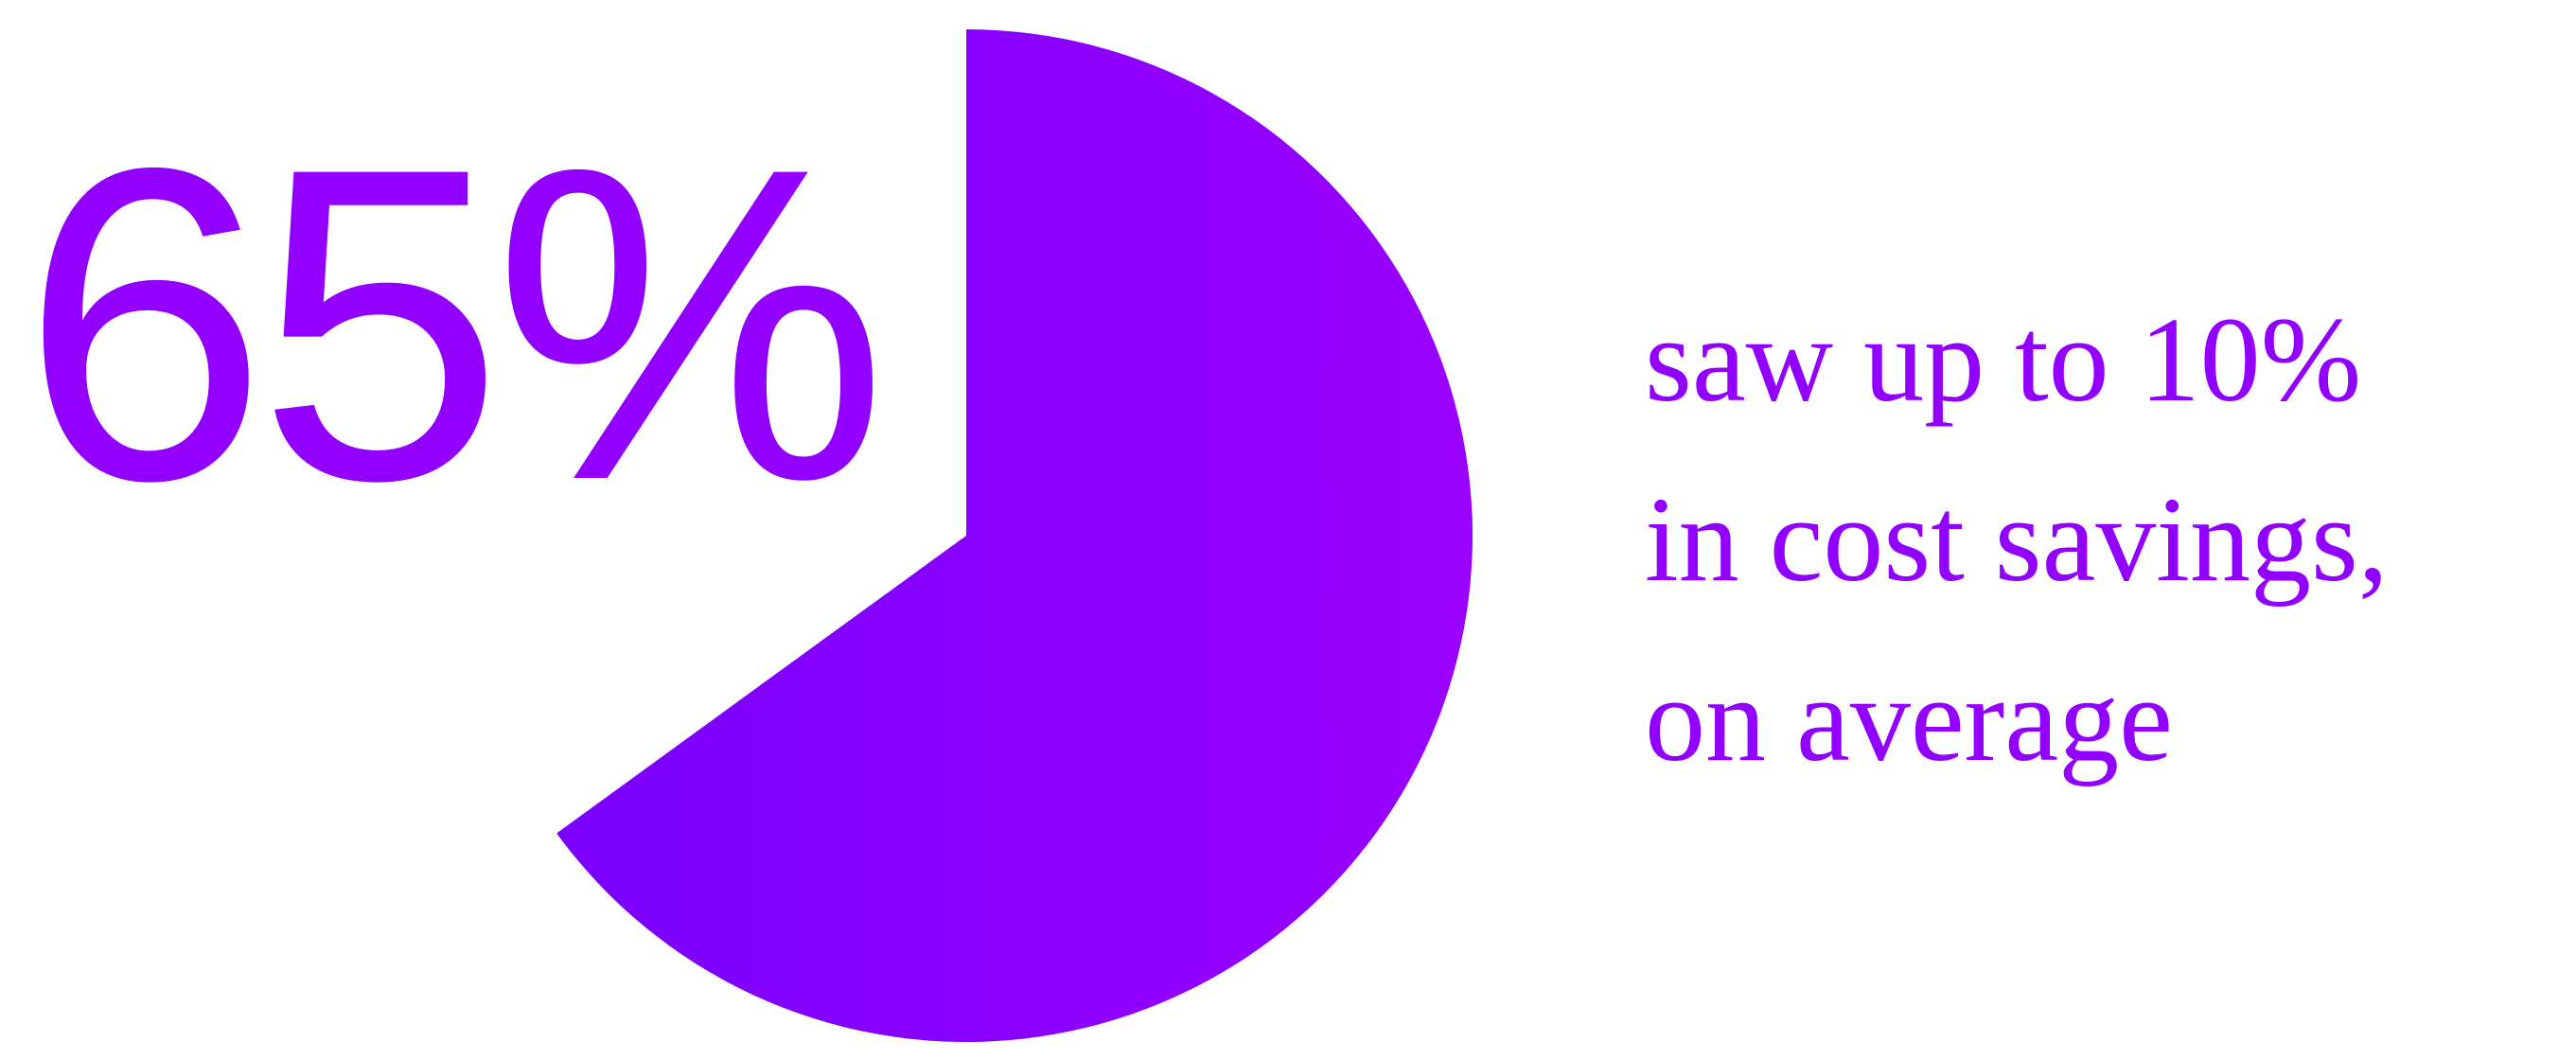 The image size is (2576, 1059). I want to click on caption-line-2: in cost savings,, so click(2017, 539).